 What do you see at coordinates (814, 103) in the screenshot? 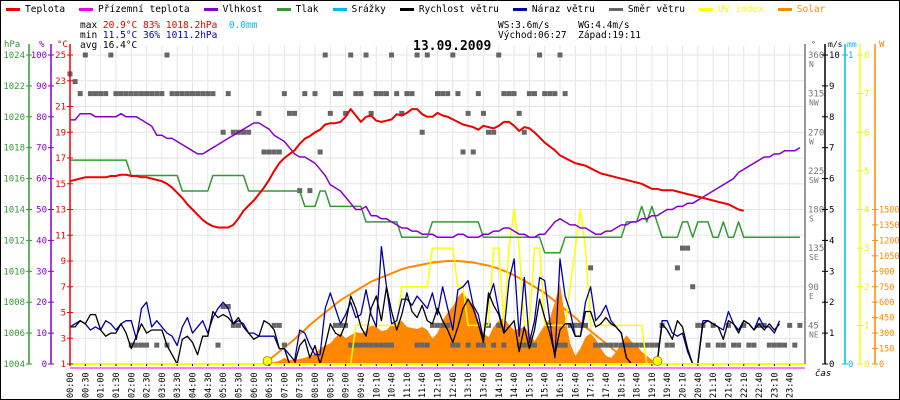
I see `axis-tick-direction: NW` at bounding box center [814, 103].